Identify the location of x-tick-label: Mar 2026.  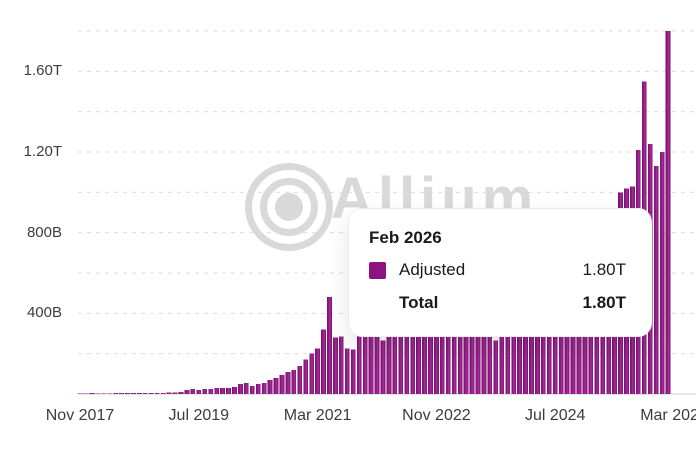
(668, 415).